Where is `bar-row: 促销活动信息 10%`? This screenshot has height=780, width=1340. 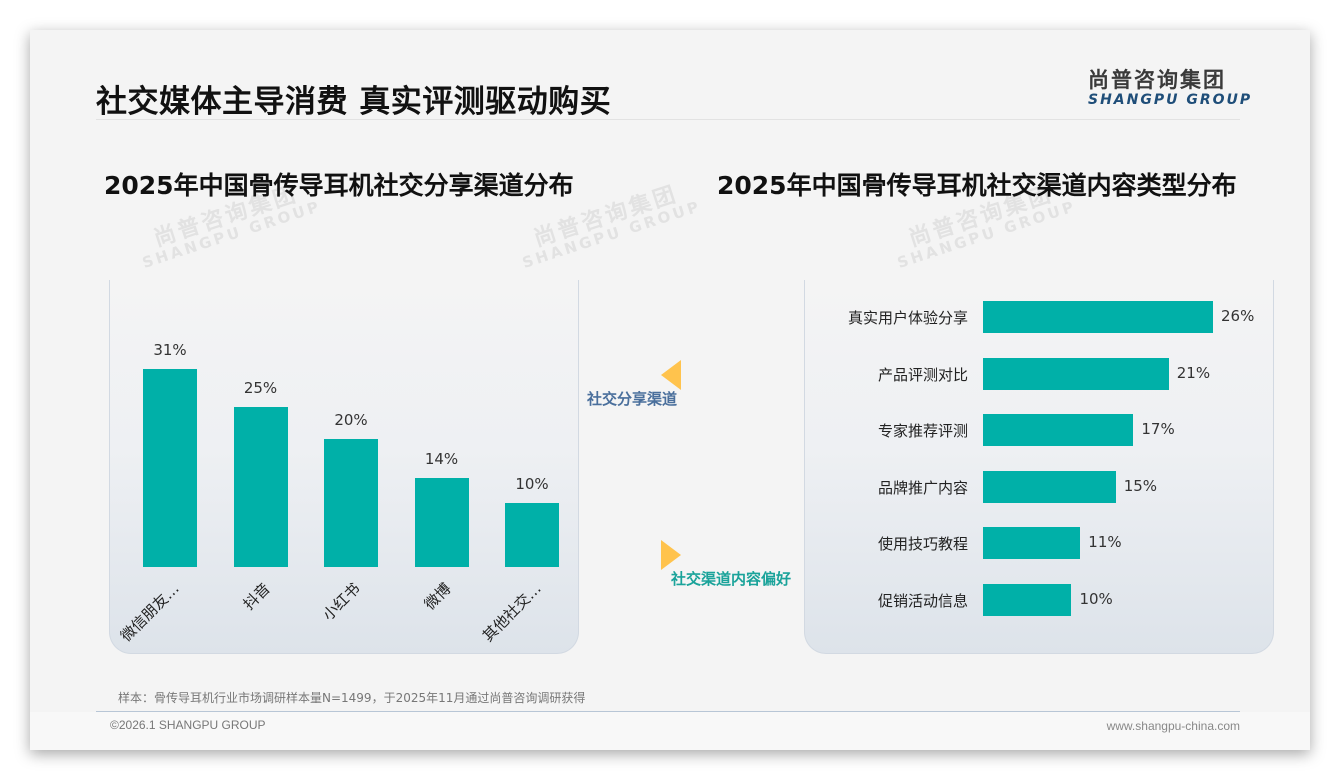
bar-row: 促销活动信息 10% is located at coordinates (1039, 600).